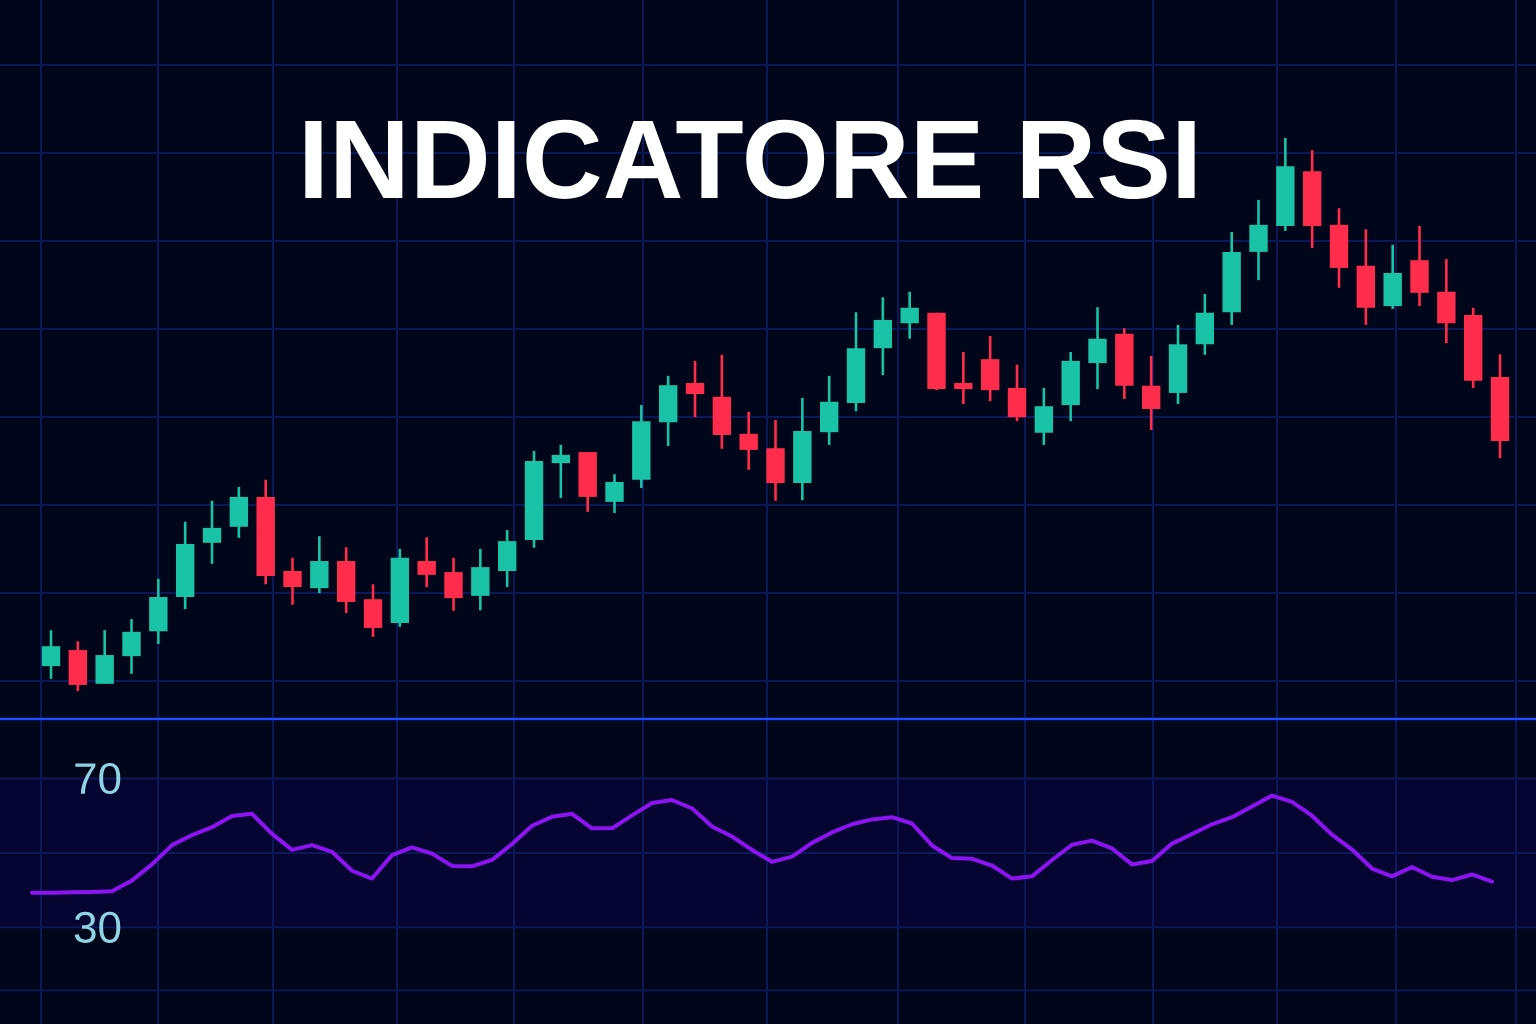  I want to click on y-tick-label: 30, so click(97, 927).